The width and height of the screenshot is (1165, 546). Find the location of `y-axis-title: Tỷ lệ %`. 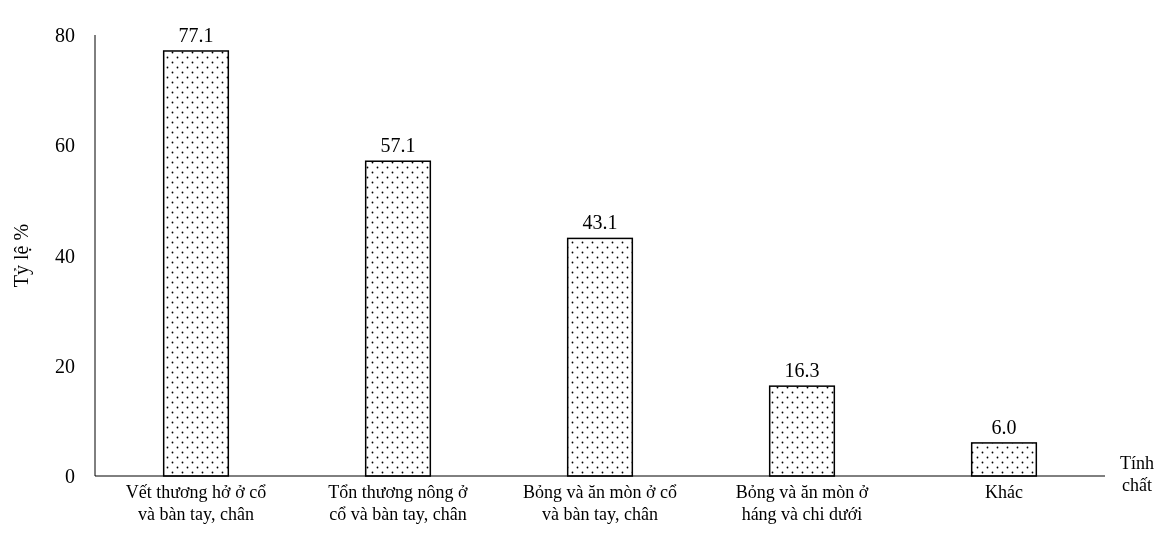

y-axis-title: Tỷ lệ % is located at coordinates (21, 255).